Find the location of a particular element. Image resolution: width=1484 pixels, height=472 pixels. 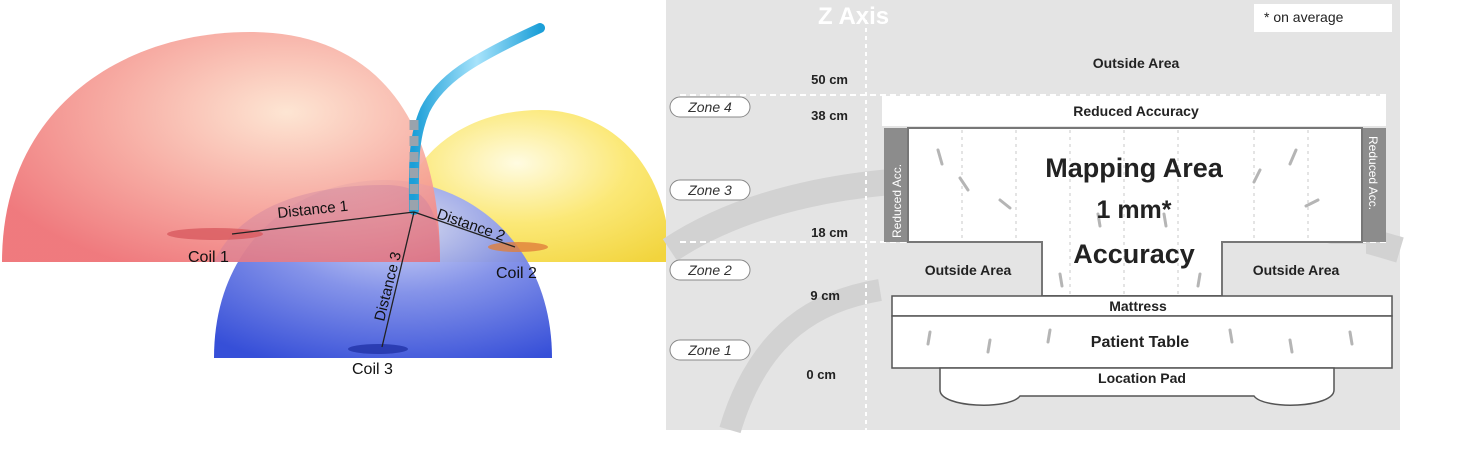

zone-4-label: Zone 4 is located at coordinates (709, 107).